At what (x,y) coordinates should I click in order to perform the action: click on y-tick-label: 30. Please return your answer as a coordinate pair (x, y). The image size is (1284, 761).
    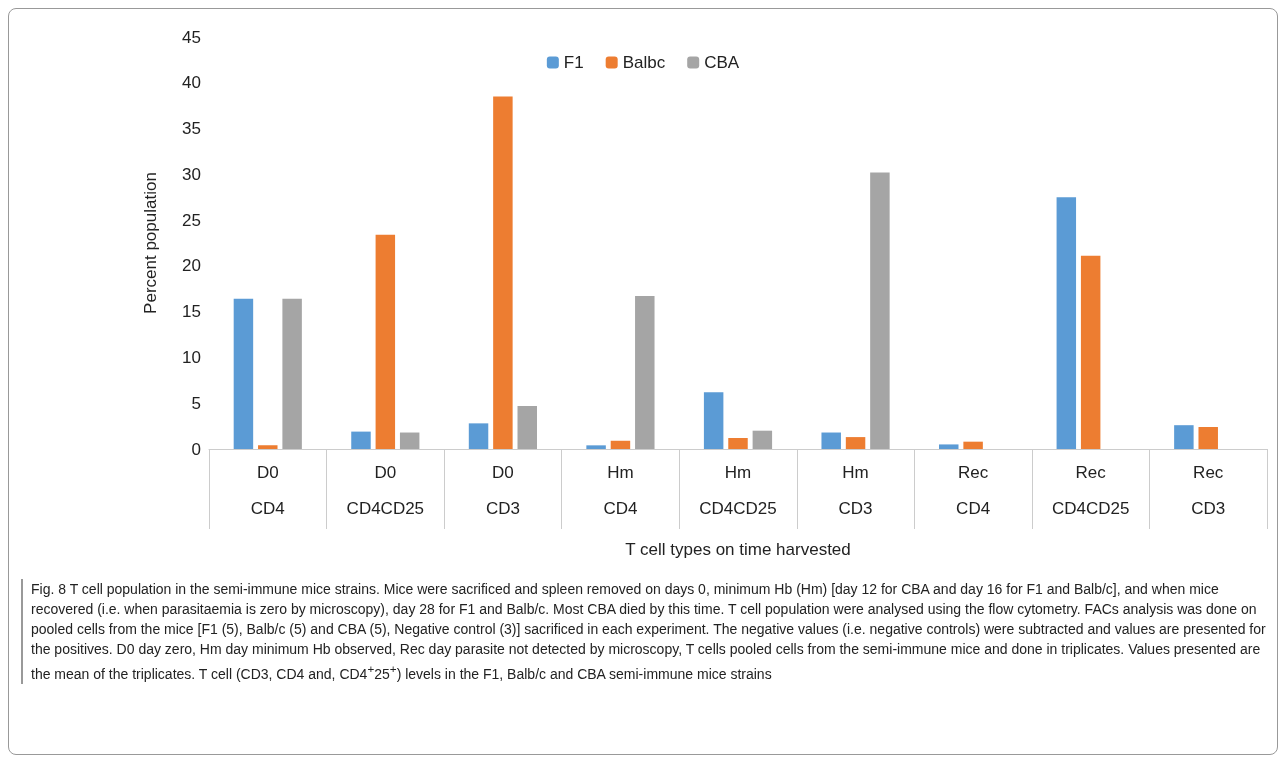
    Looking at the image, I should click on (191, 174).